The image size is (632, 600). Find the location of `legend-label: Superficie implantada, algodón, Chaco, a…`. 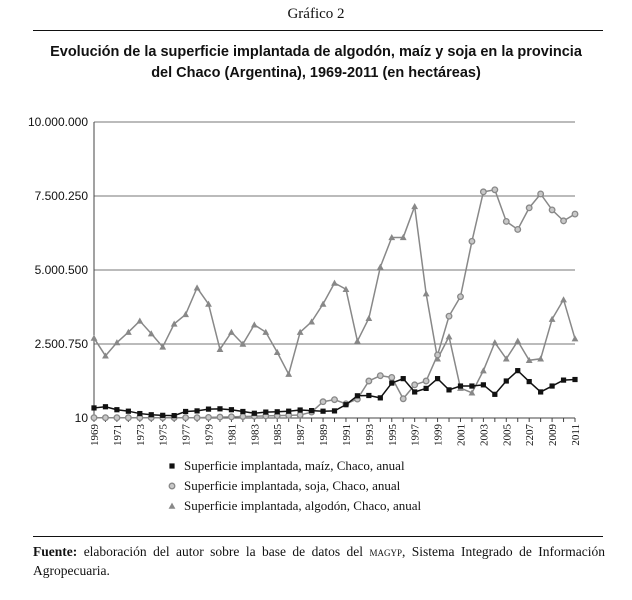

legend-label: Superficie implantada, algodón, Chaco, a… is located at coordinates (303, 505).